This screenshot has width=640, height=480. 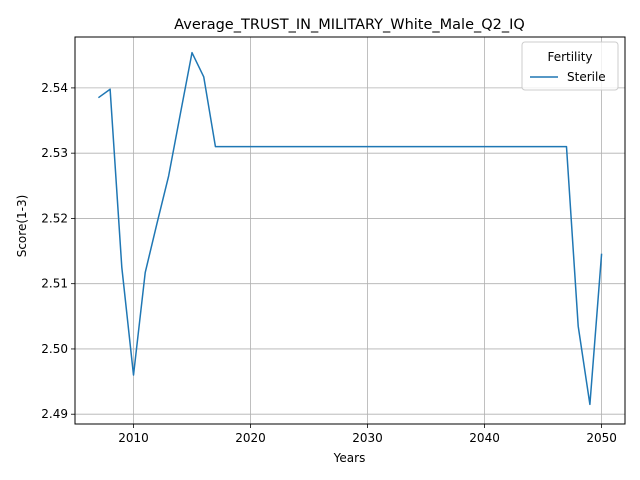 I want to click on x-tick-label: 2010, so click(x=133, y=438).